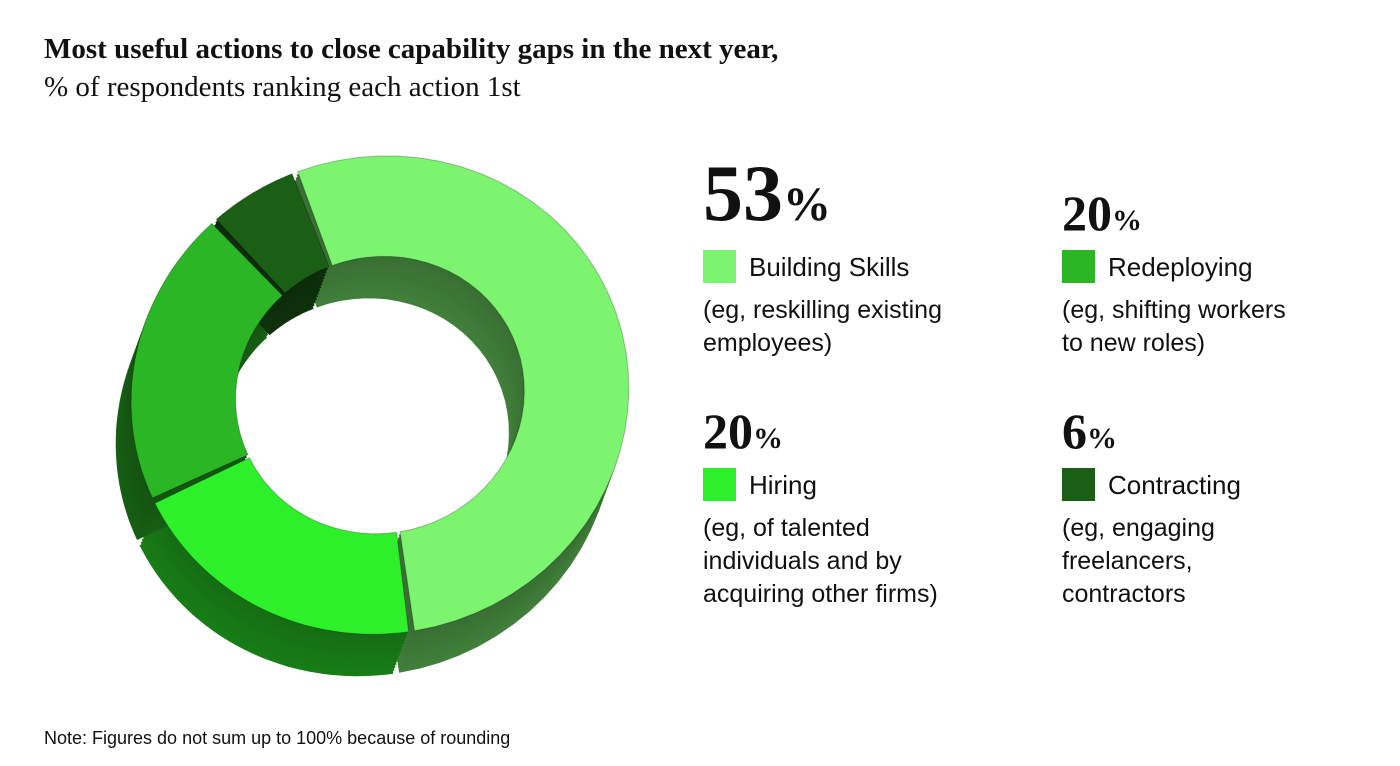  I want to click on legend-label: Contracting, so click(1174, 485).